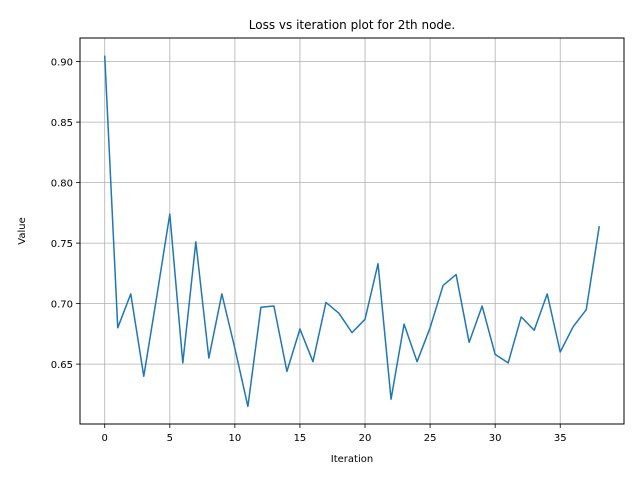 The height and width of the screenshot is (480, 640). Describe the element at coordinates (334, 434) in the screenshot. I see `x-axis: 0 5 10 15 20 25 30 35` at that location.